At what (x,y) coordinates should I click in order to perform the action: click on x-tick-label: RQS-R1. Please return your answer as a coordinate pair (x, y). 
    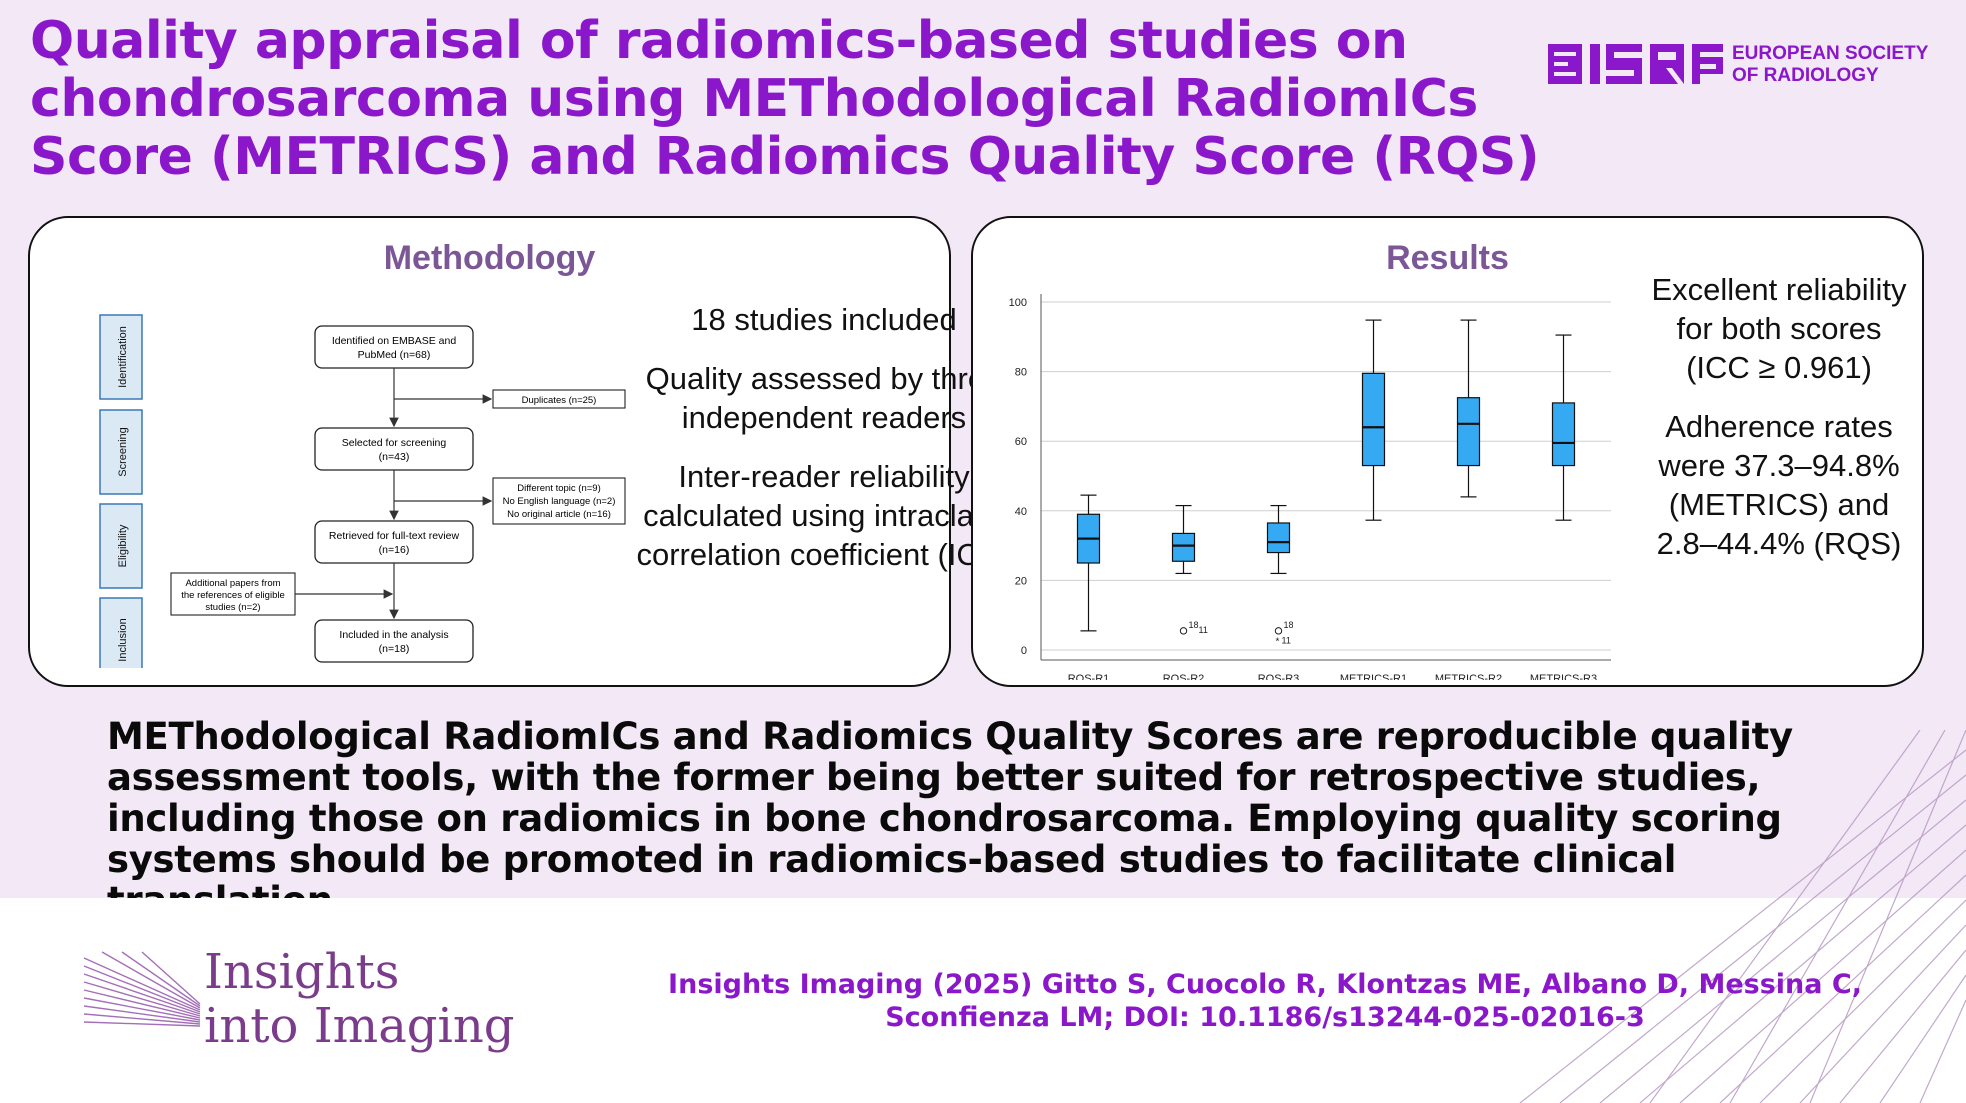
    Looking at the image, I should click on (1089, 676).